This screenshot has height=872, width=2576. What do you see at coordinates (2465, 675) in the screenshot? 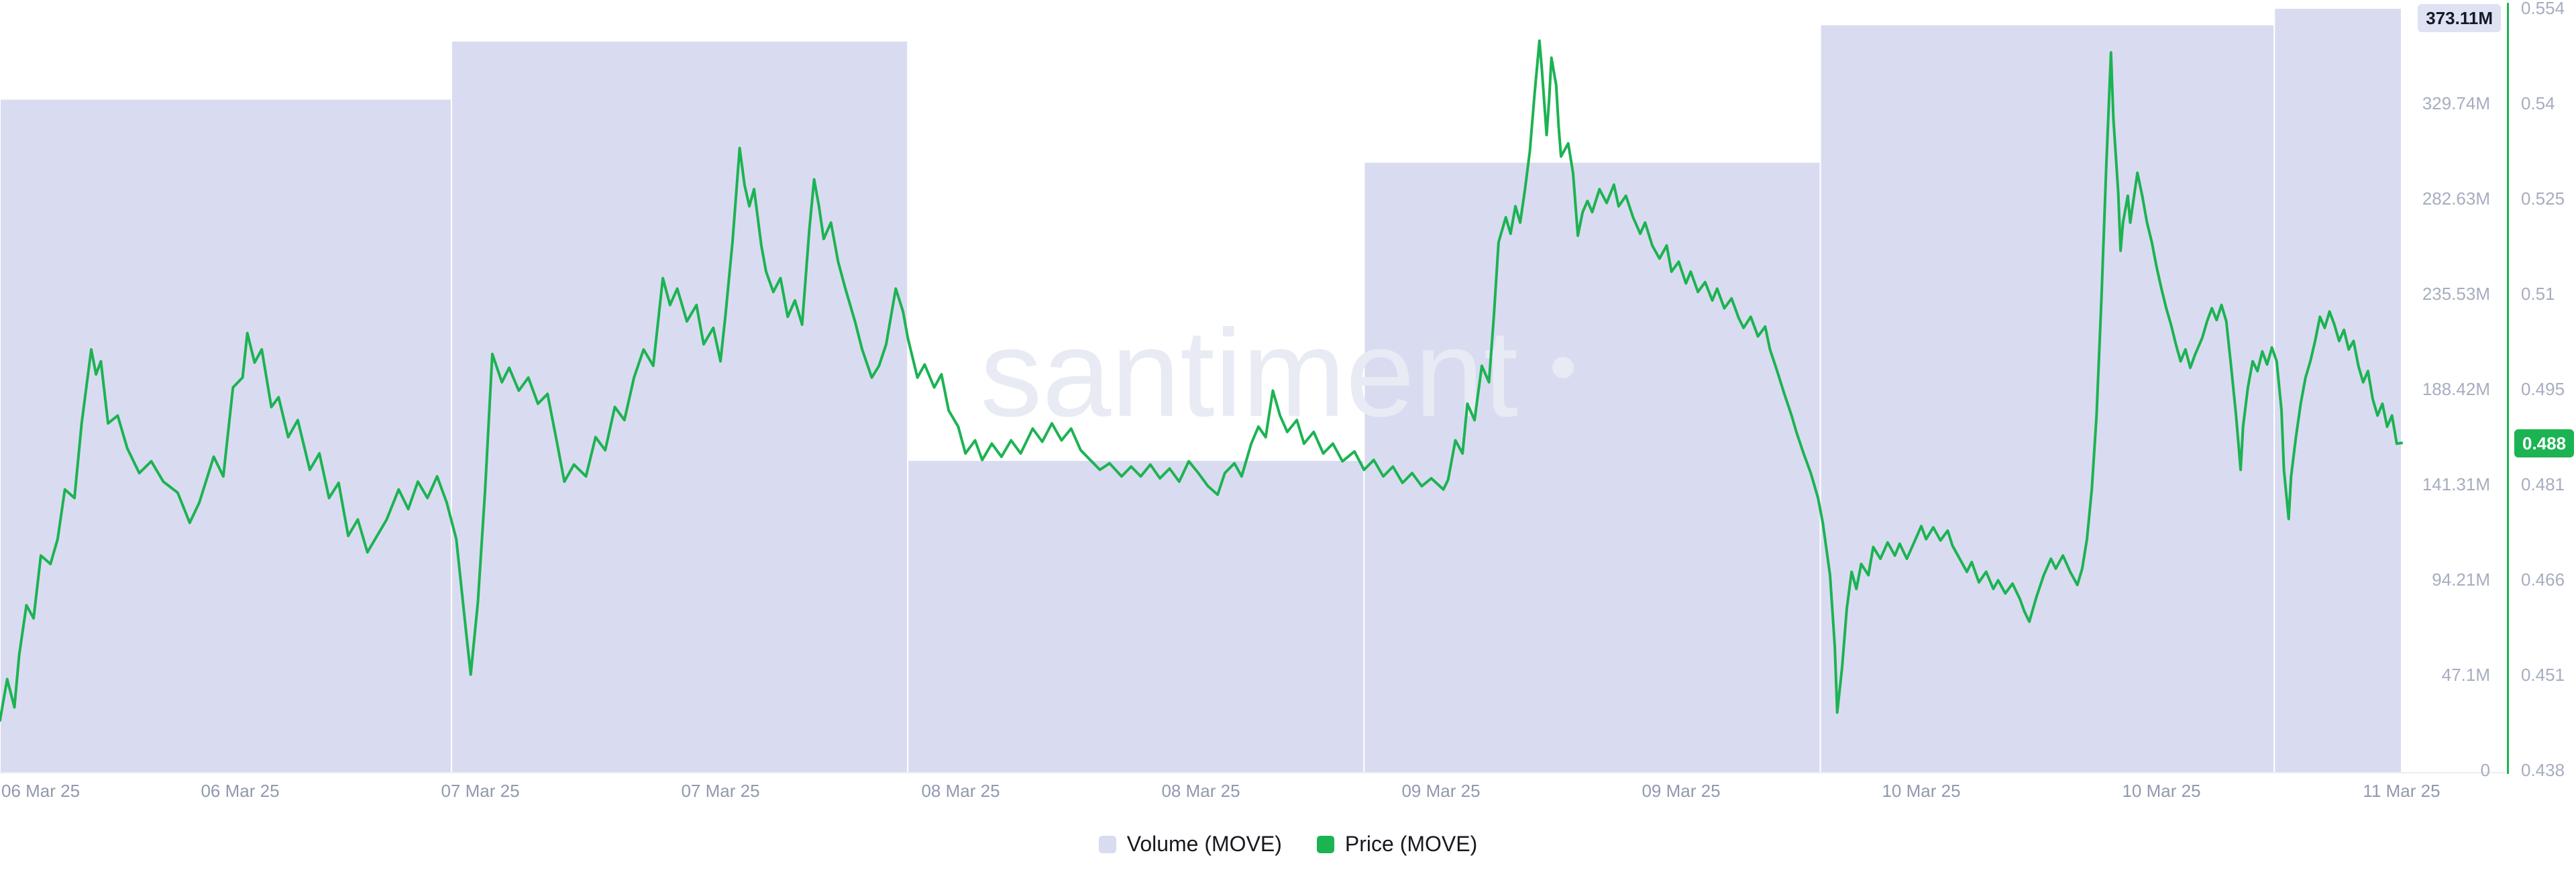
I see `volume-axis-label: 47.1M` at bounding box center [2465, 675].